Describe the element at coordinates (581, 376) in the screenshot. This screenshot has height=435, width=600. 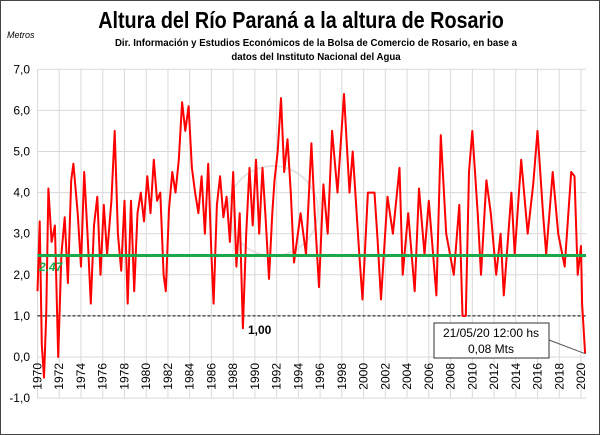
I see `x-tick-label: 2020` at that location.